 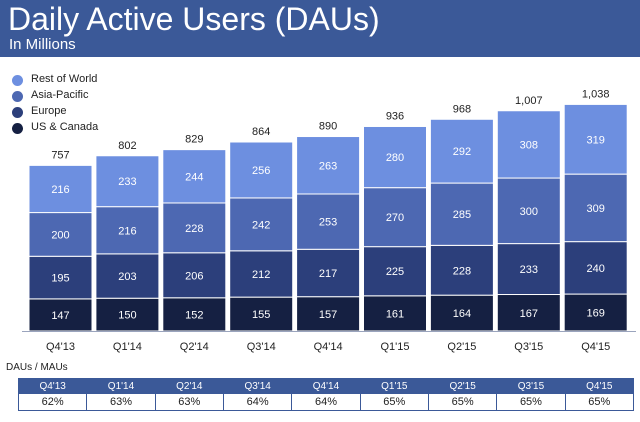 I want to click on bar-value-label: 169, so click(x=596, y=314).